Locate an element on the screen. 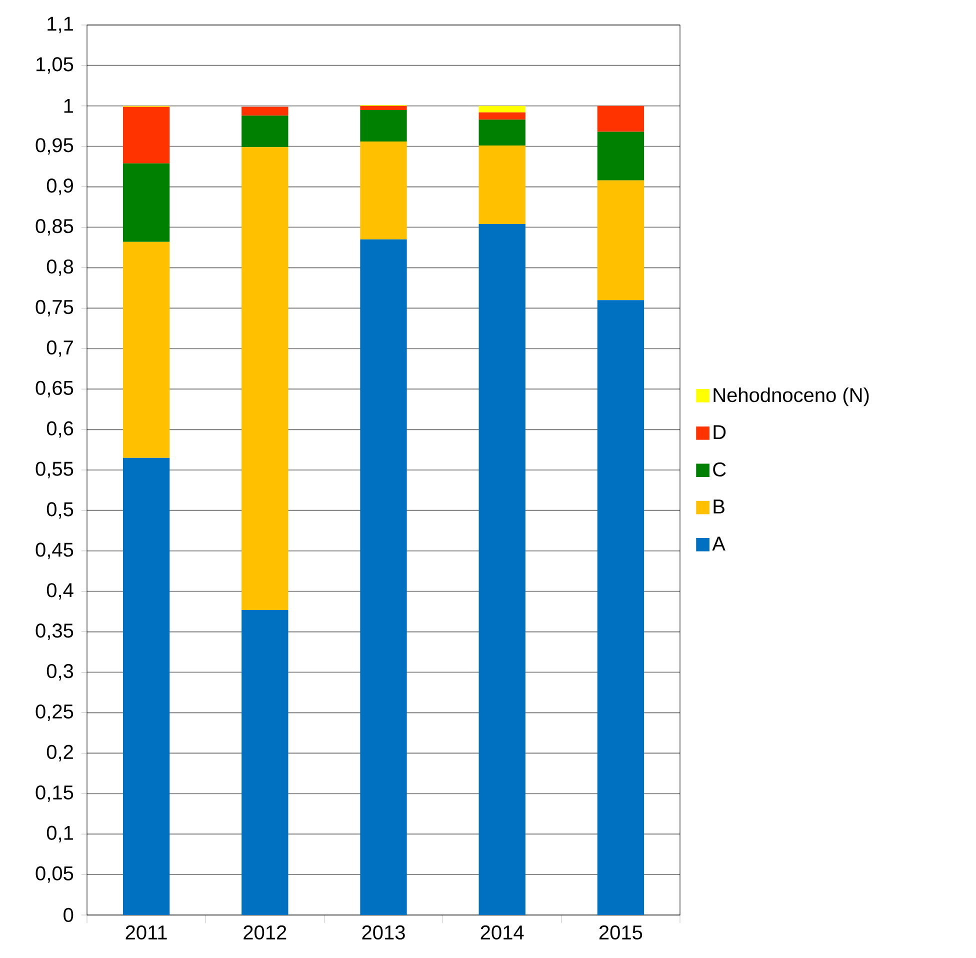  legend-label: D is located at coordinates (720, 432).